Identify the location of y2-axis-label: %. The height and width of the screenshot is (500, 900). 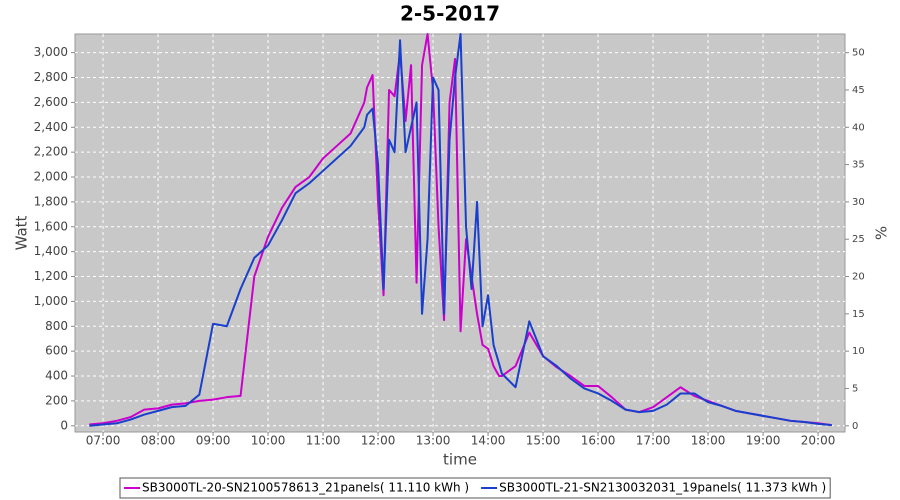
(882, 233).